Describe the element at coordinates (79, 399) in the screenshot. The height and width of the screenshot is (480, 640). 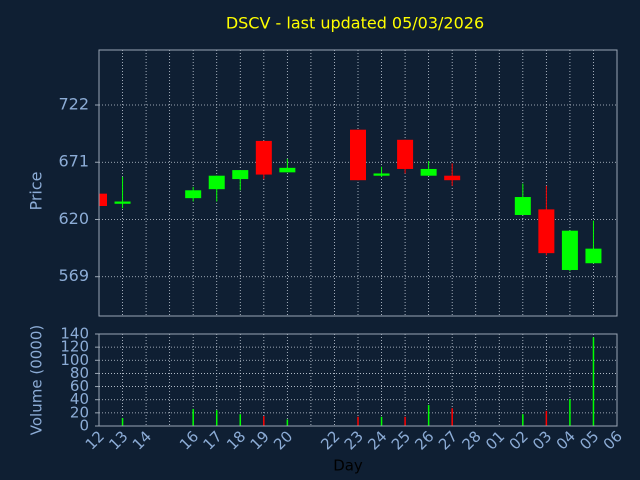
I see `volume-tick-label: 40` at that location.